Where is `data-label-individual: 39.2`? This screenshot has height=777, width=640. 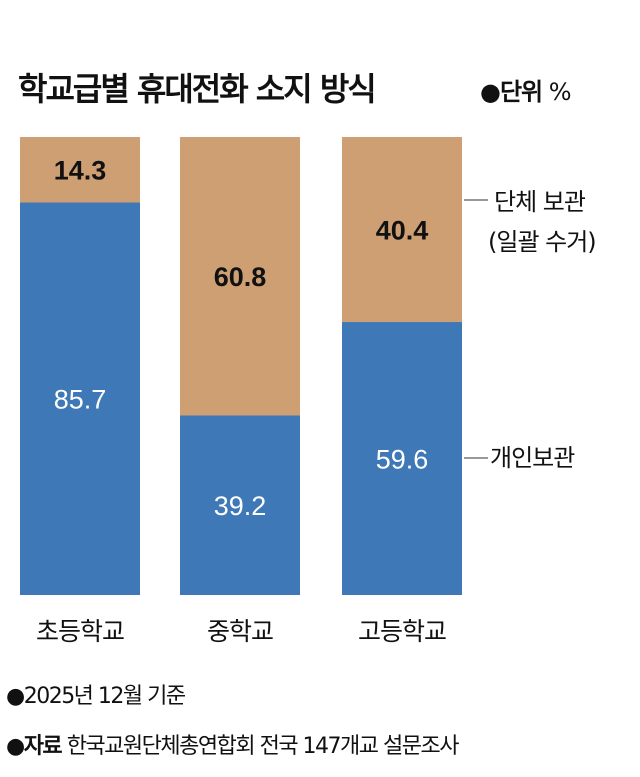 data-label-individual: 39.2 is located at coordinates (240, 506).